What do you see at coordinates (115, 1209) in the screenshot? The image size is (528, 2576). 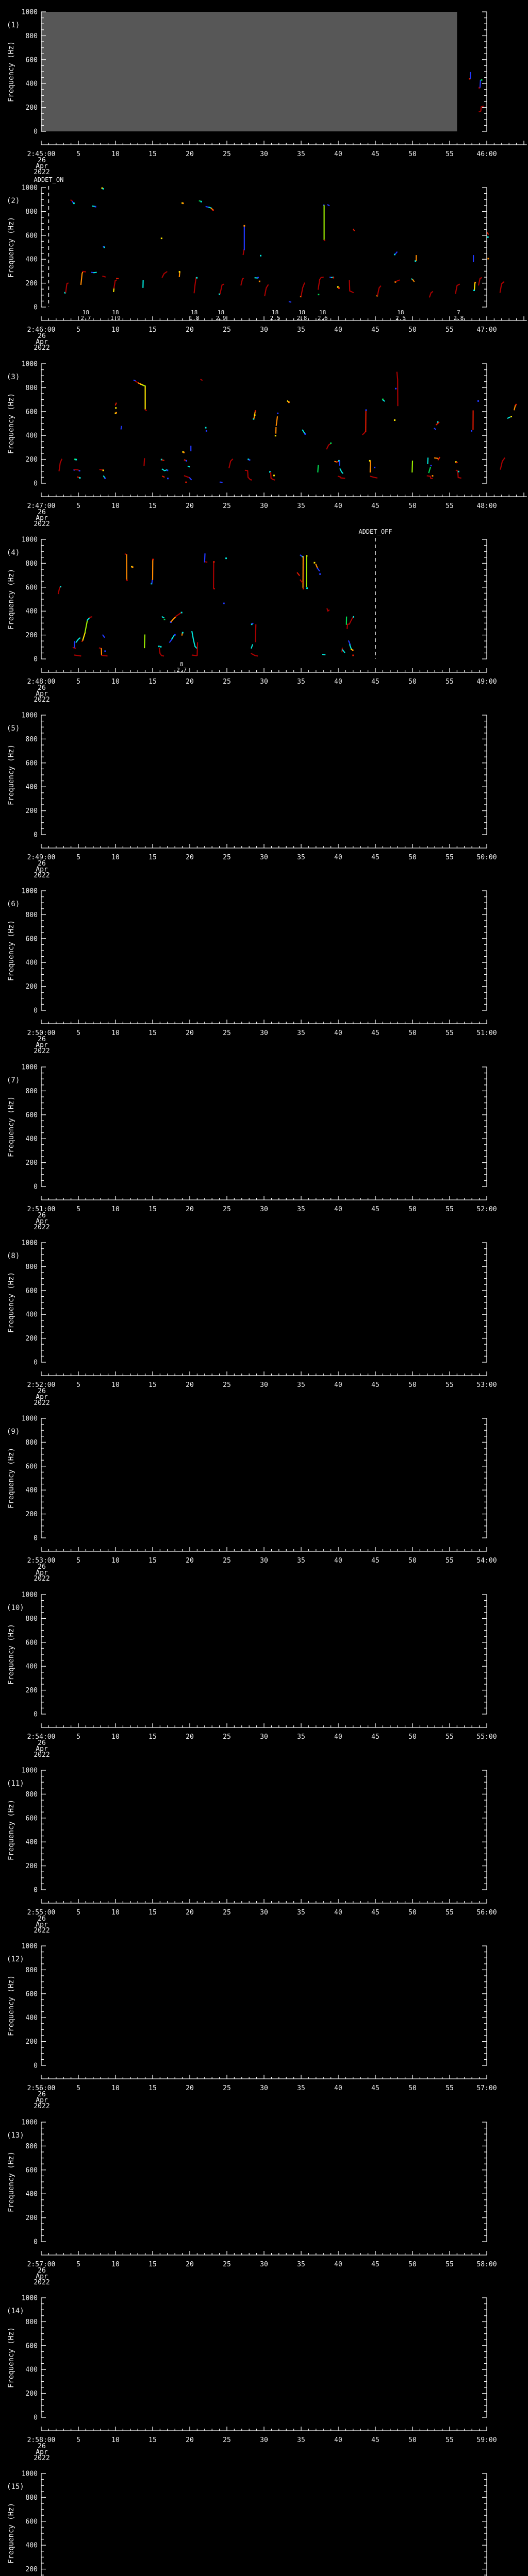 I see `time-tick-label: 10` at bounding box center [115, 1209].